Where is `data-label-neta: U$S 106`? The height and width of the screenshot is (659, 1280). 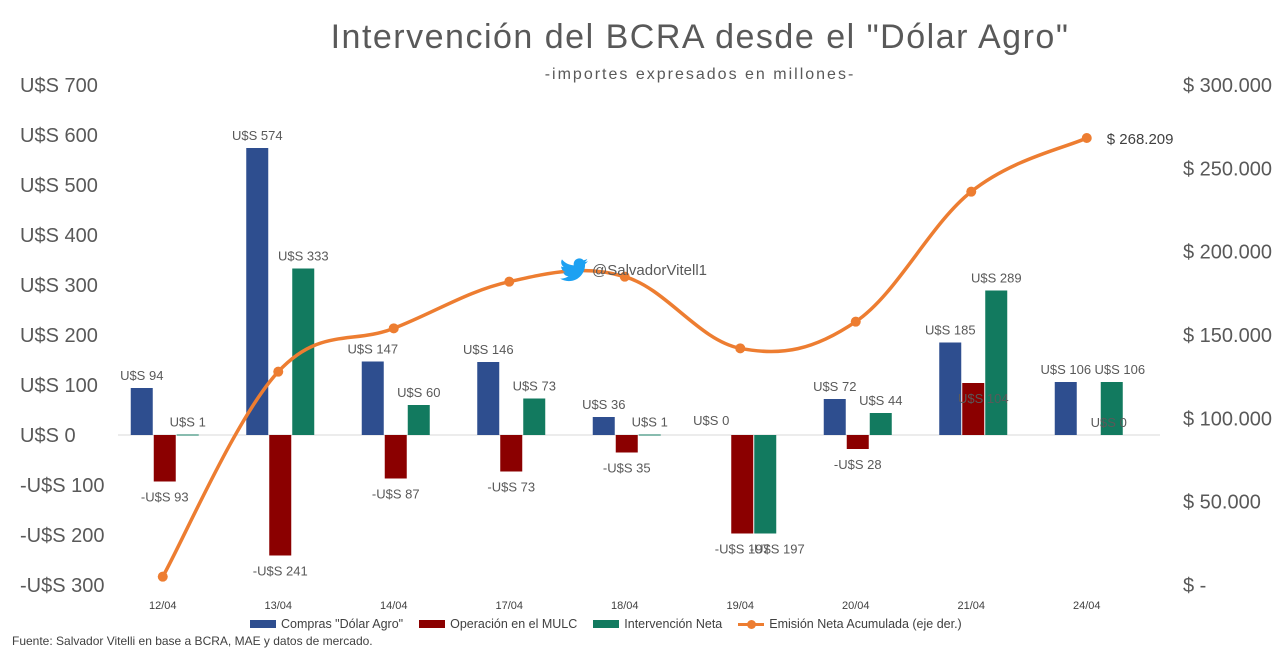 data-label-neta: U$S 106 is located at coordinates (1119, 369).